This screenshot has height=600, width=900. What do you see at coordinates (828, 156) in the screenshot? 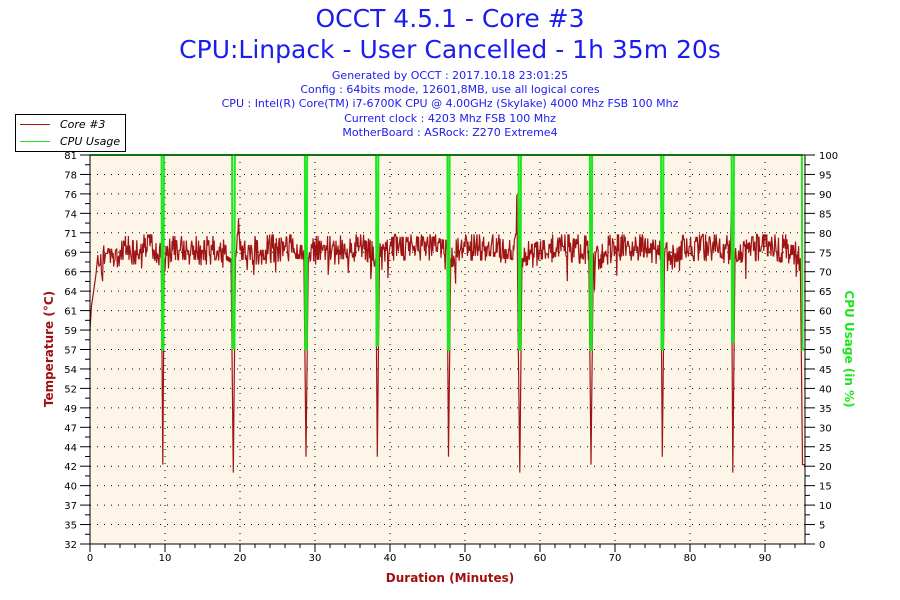
I see `y2-tick-label: 100` at bounding box center [828, 156].